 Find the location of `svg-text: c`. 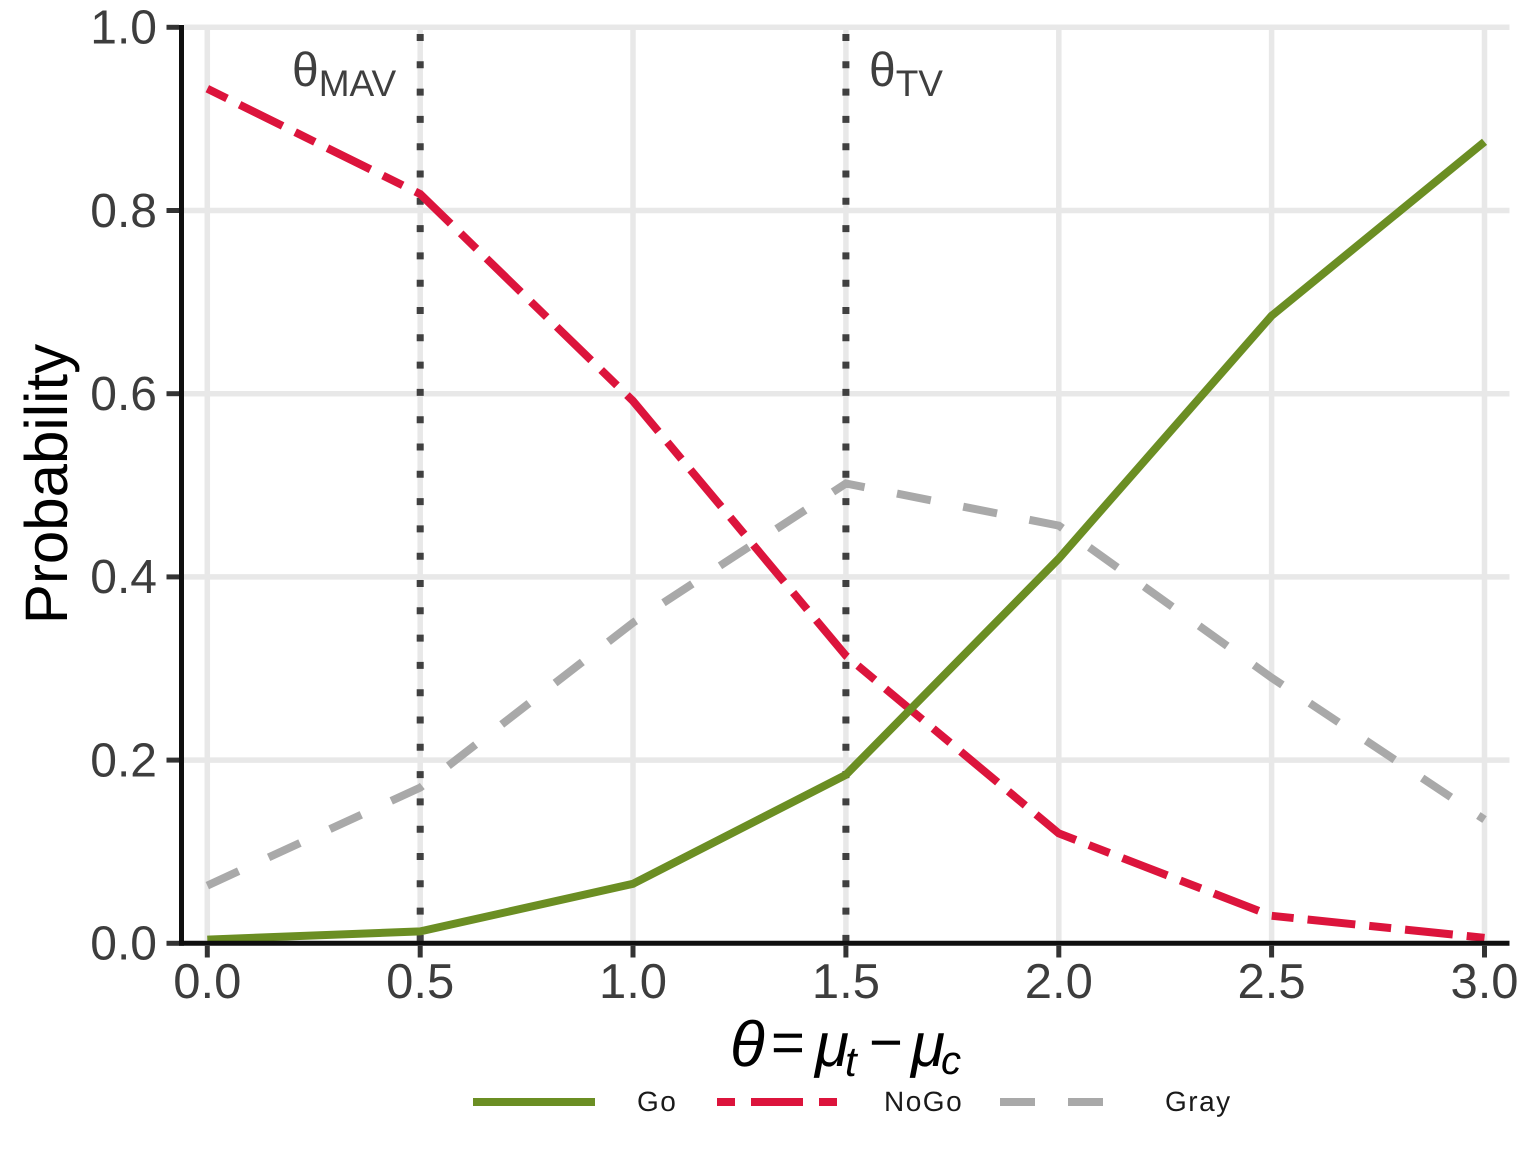

svg-text: c is located at coordinates (951, 1061).